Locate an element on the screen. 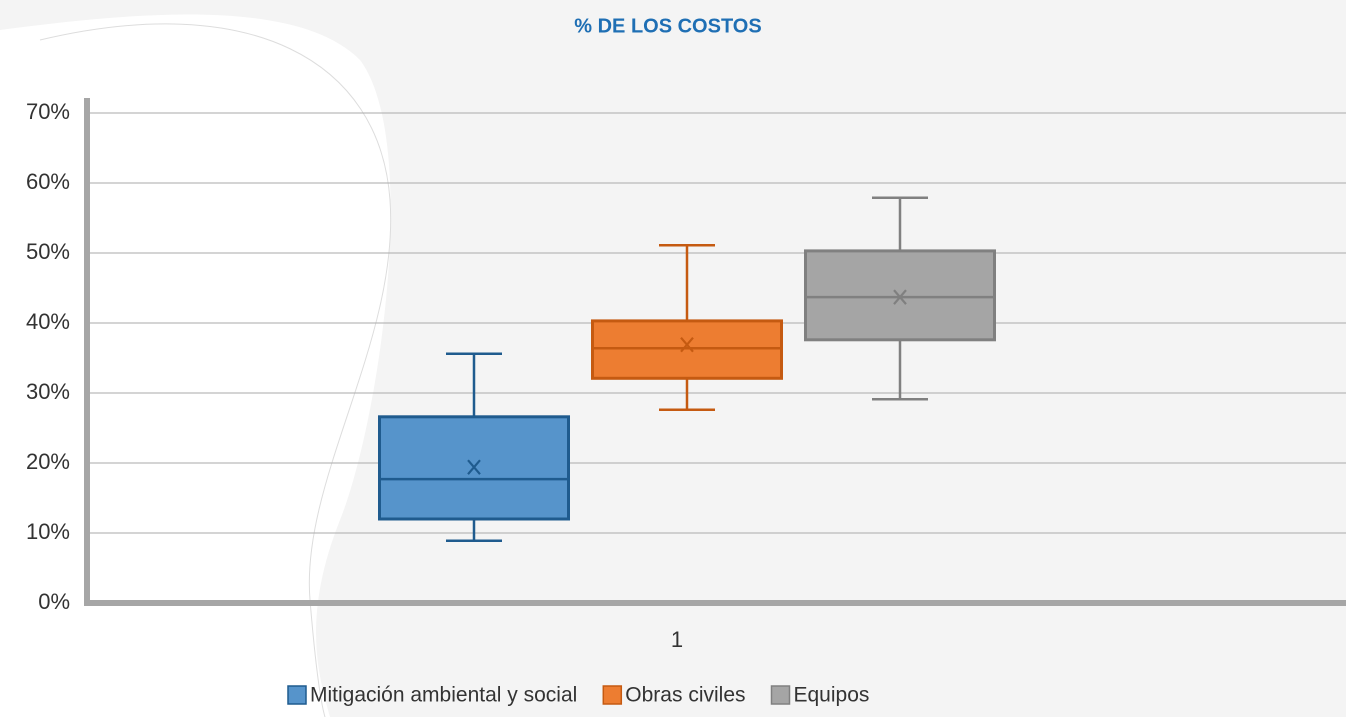 Image resolution: width=1346 pixels, height=717 pixels. y-tick-label: 40% is located at coordinates (48, 321).